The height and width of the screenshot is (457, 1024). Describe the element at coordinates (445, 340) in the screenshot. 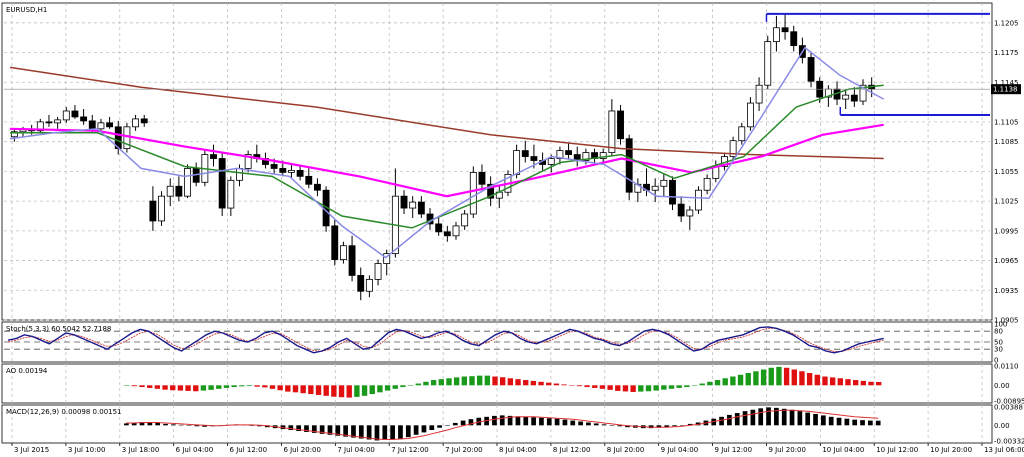

I see `stoch-line` at that location.